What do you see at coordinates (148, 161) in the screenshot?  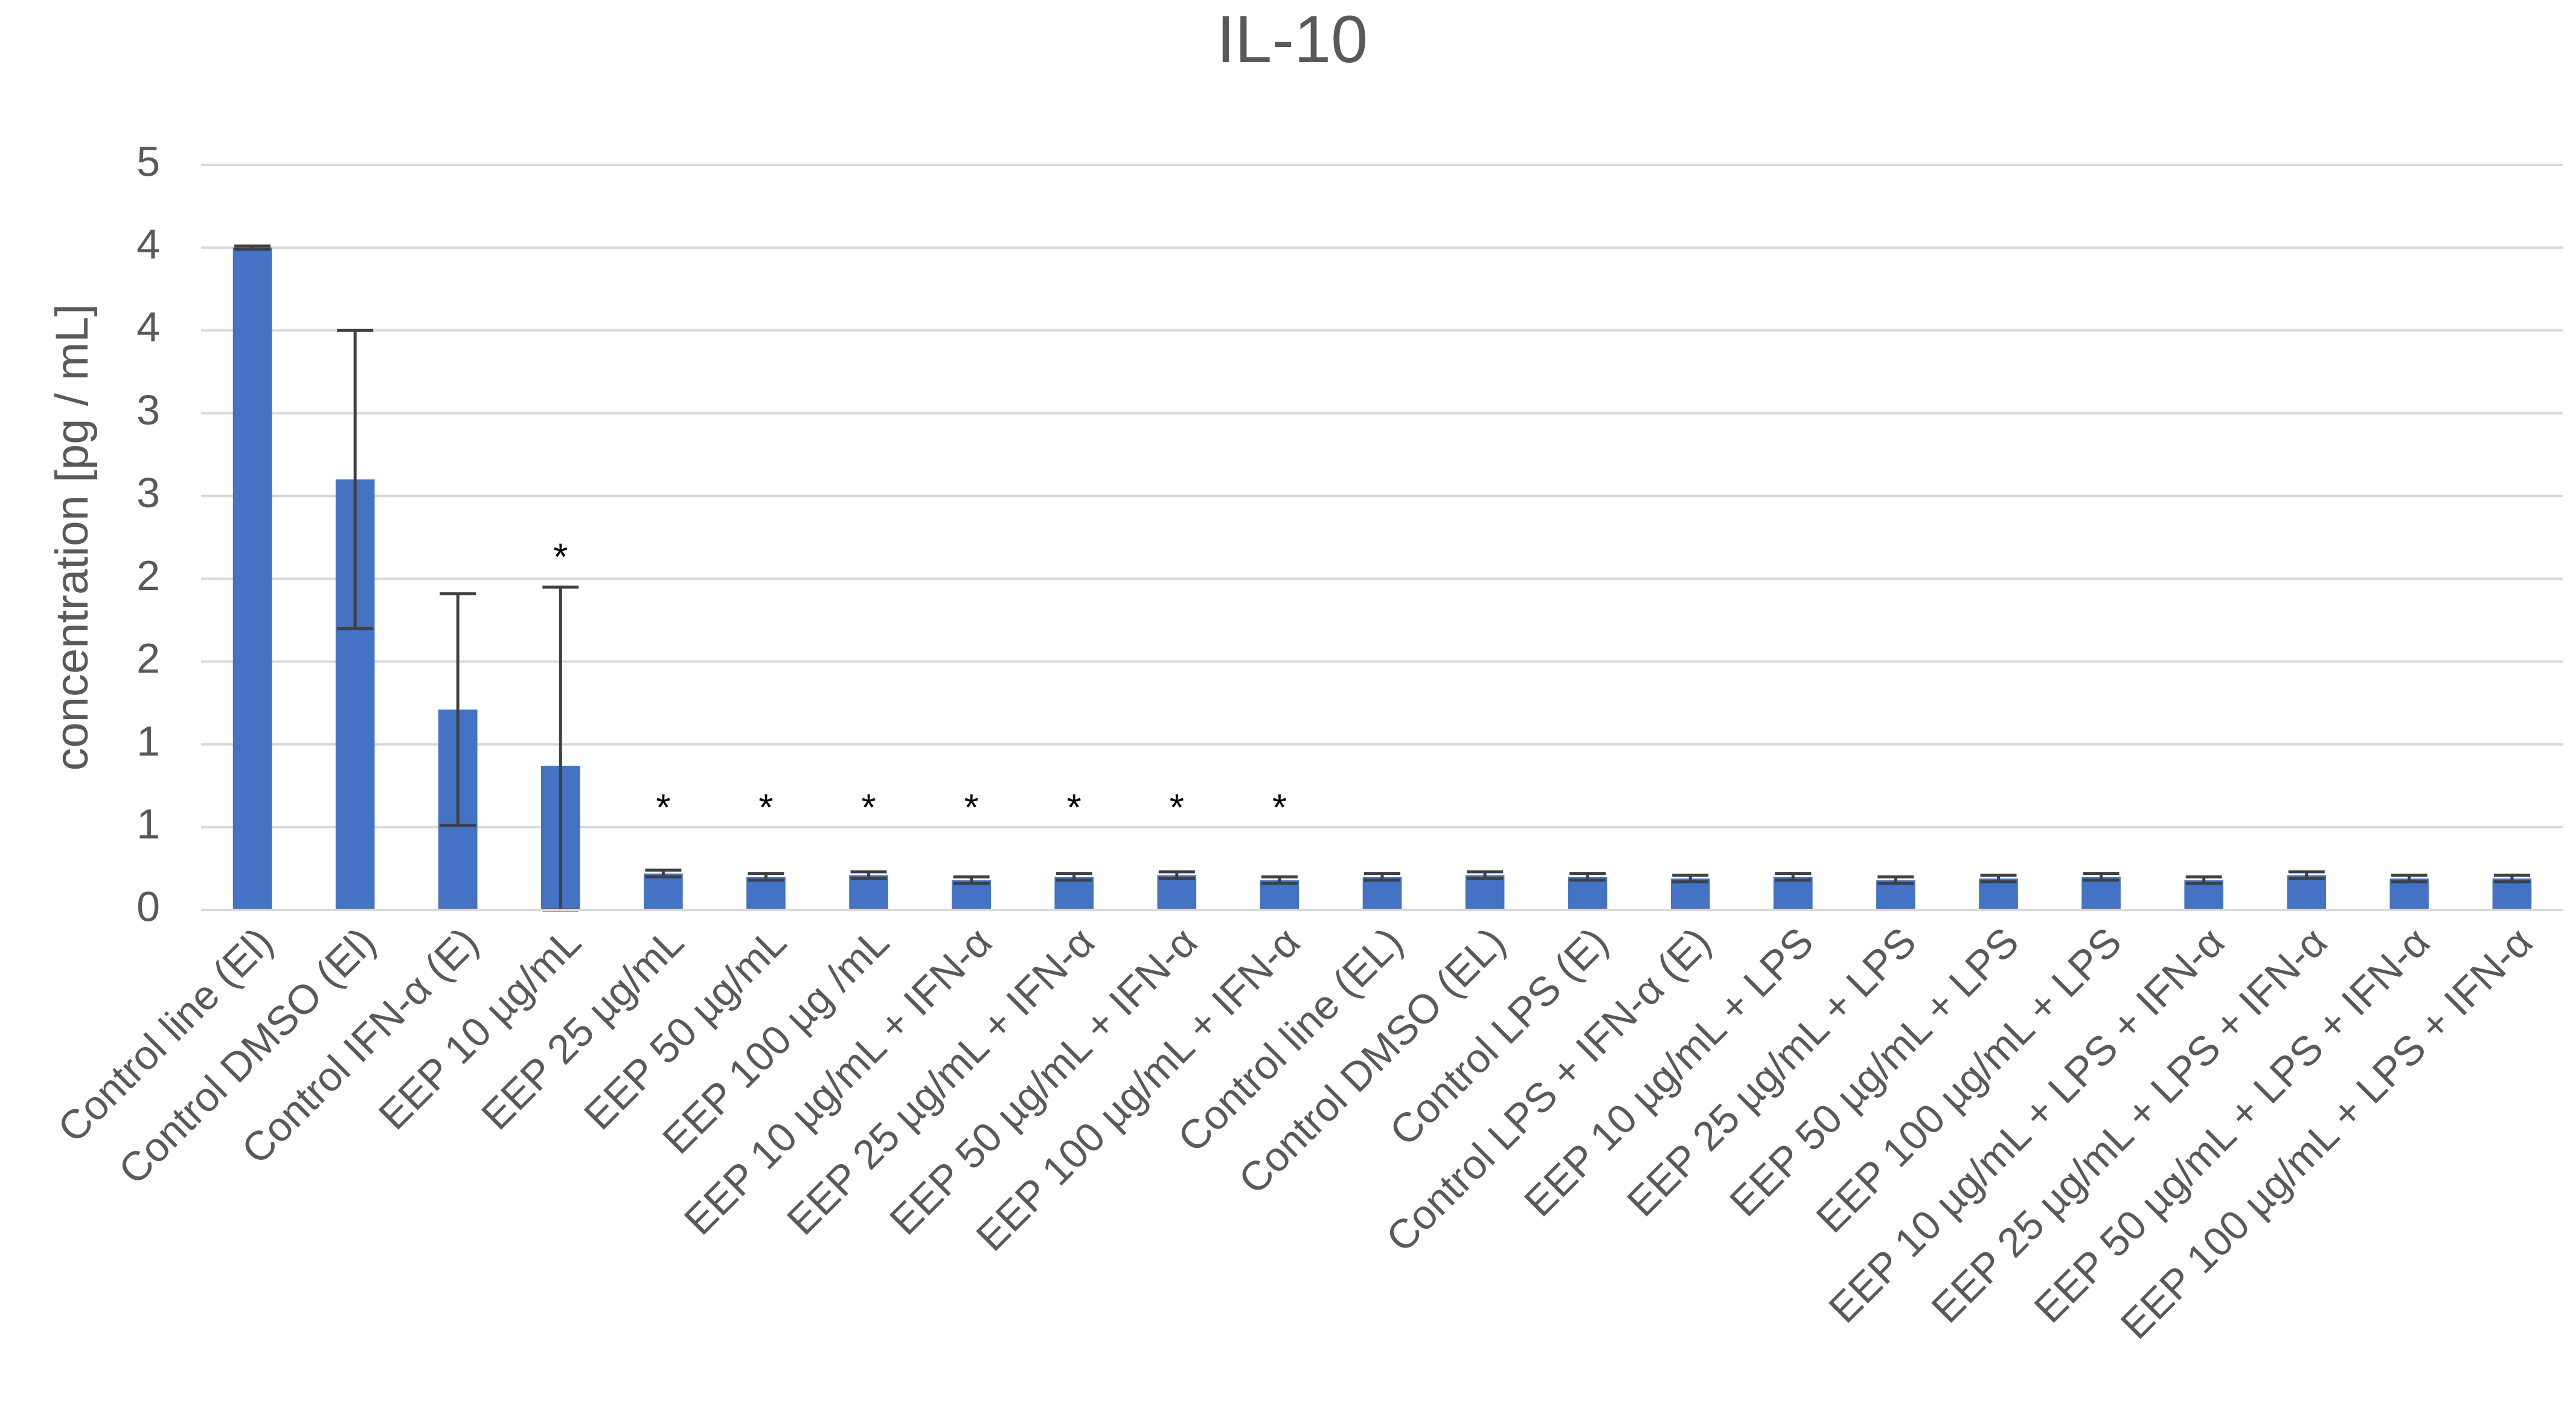 I see `y-tick-label: 5` at bounding box center [148, 161].